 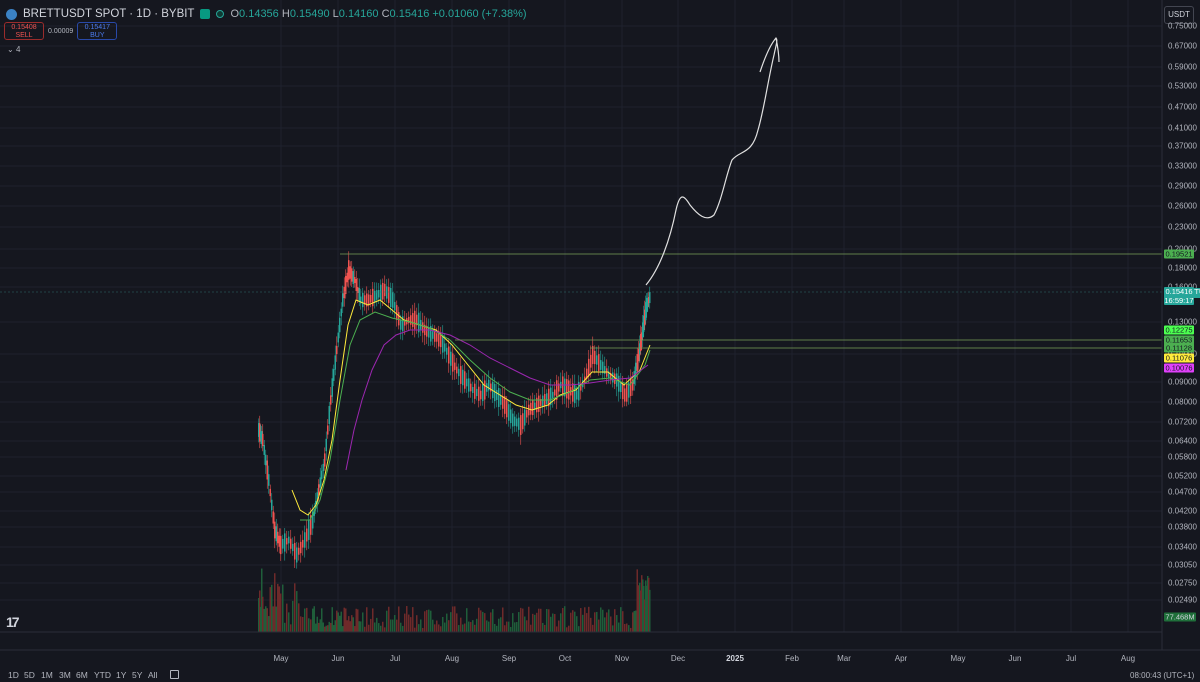 I want to click on price-axis-label: 0.67000, so click(x=1182, y=46).